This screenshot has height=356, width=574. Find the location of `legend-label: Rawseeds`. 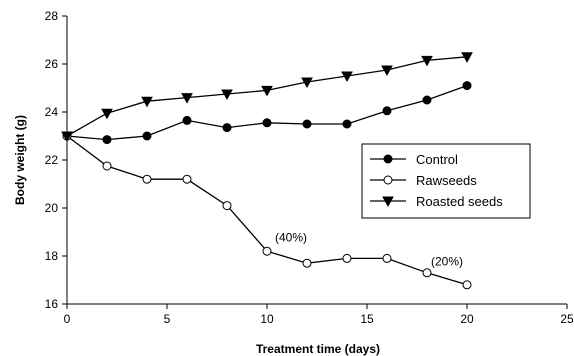

legend-label: Rawseeds is located at coordinates (446, 180).